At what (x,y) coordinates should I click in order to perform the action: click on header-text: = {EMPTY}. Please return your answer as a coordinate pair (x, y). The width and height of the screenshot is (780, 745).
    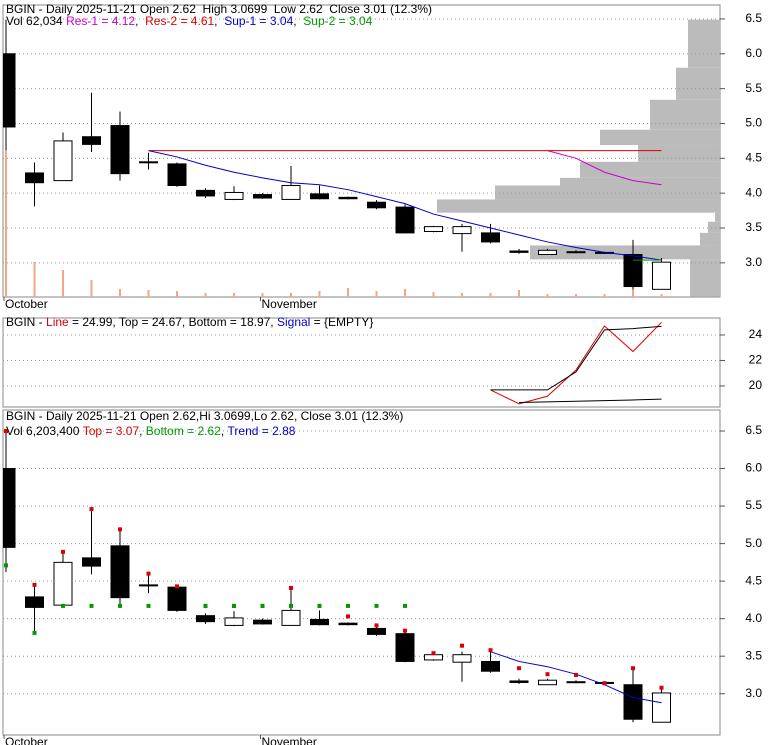
    Looking at the image, I should click on (341, 322).